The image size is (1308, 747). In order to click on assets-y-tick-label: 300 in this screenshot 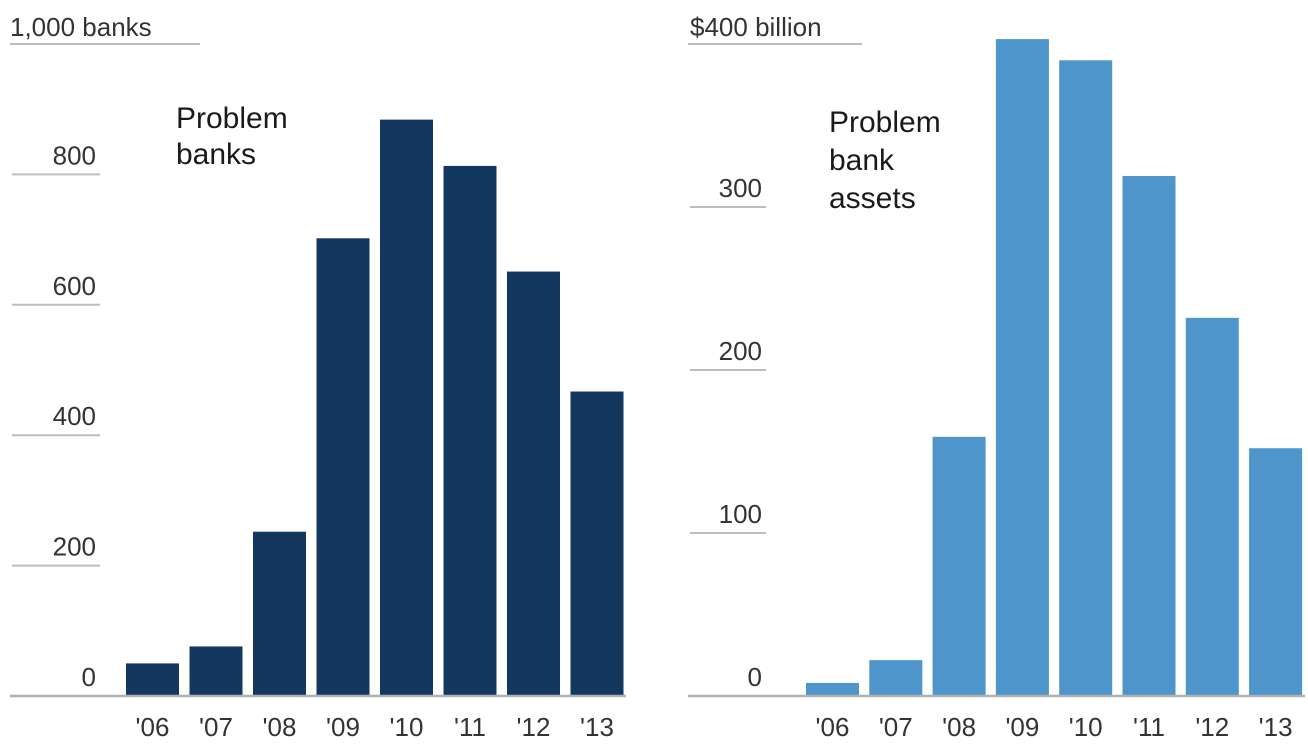, I will do `click(740, 188)`.